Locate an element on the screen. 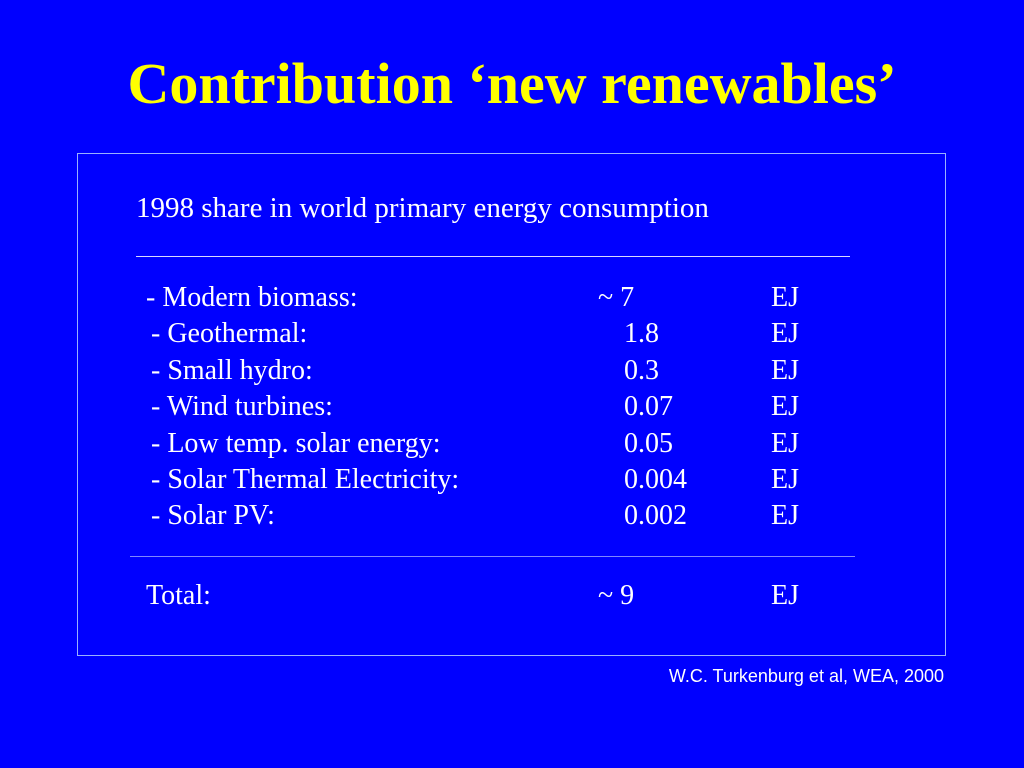  slide-title: Contribution ‘new renewables’ is located at coordinates (512, 83).